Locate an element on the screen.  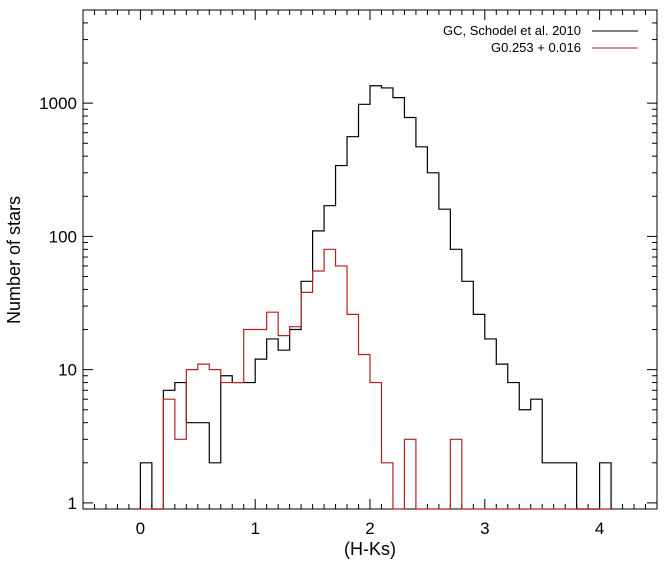
y-tick-label: 10 is located at coordinates (67, 370).